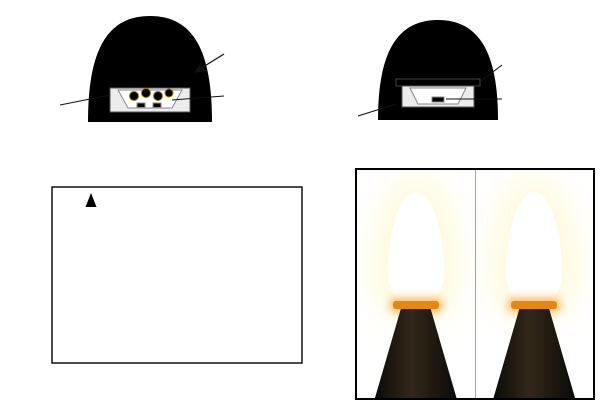  Describe the element at coordinates (438, 82) in the screenshot. I see `color-converter-plate` at that location.